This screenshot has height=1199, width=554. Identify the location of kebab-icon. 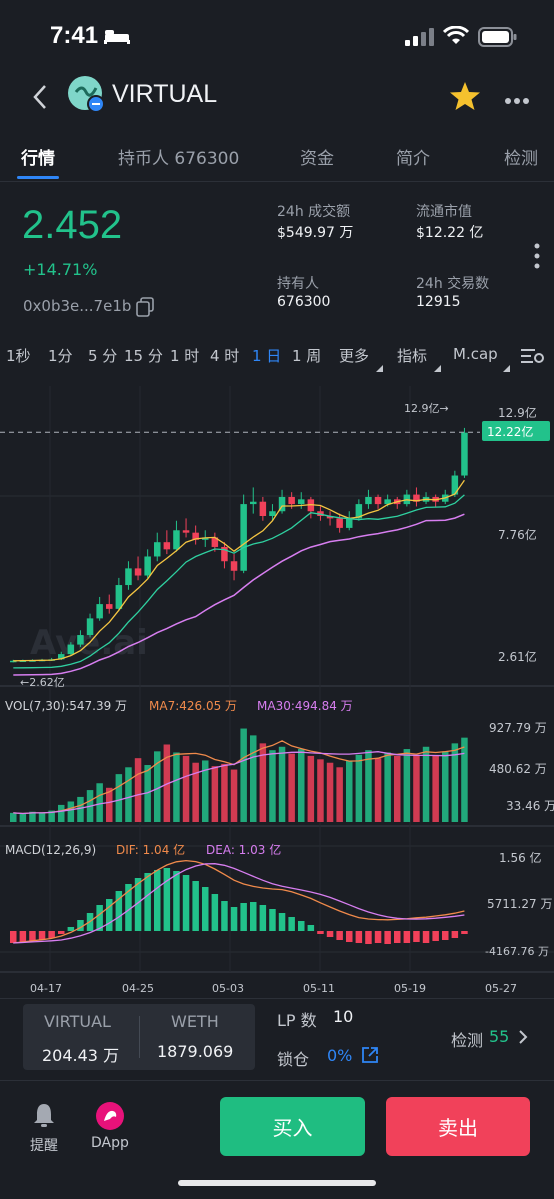
(537, 258).